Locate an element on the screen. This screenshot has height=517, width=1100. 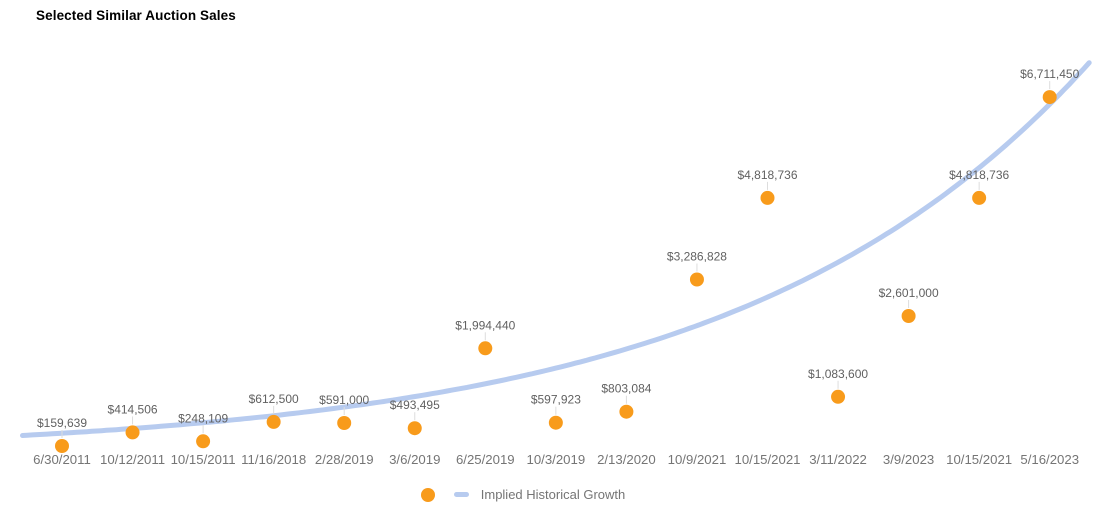
x-axis-label: 3/9/2023 is located at coordinates (908, 459).